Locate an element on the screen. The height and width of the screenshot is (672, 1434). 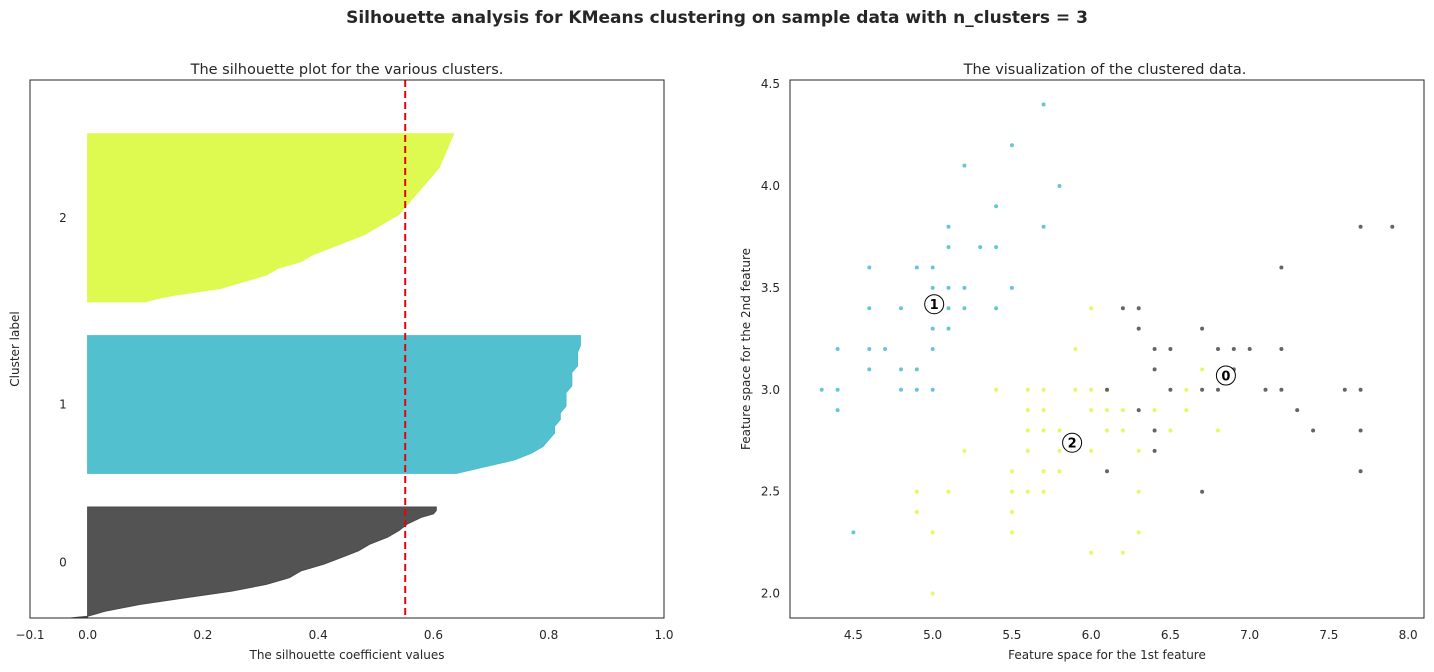
scatter-y-tick: 4.0 is located at coordinates (770, 186).